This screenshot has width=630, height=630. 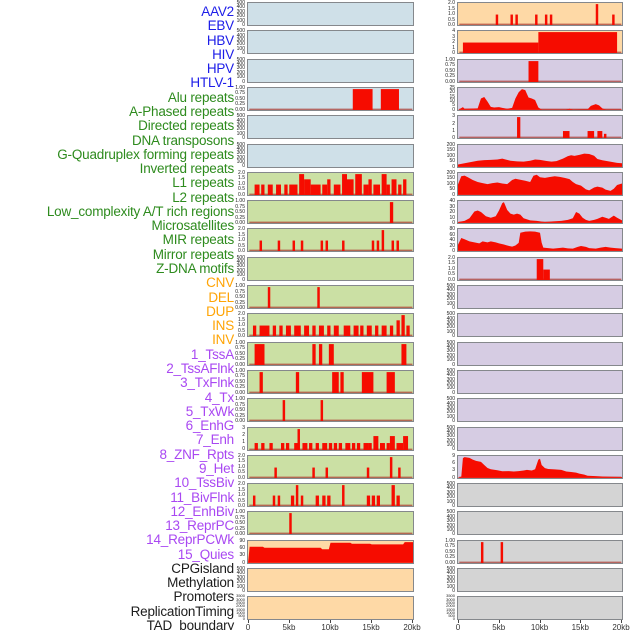 I want to click on track-label: DEL, so click(x=221, y=297).